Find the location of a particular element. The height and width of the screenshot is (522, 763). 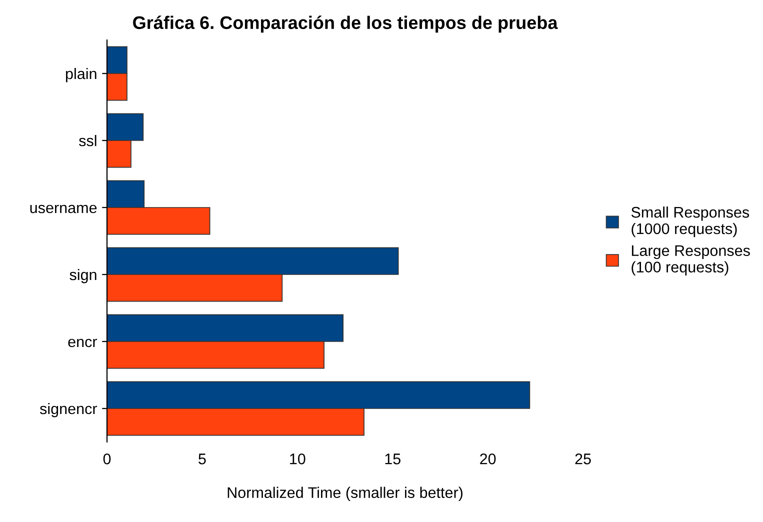

x-tick-label: 20 is located at coordinates (488, 459).